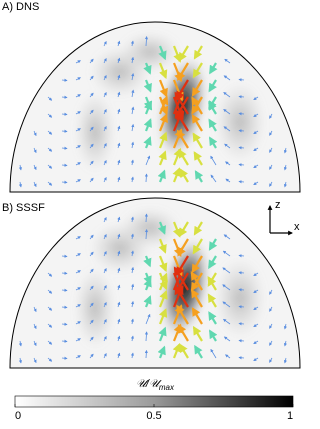 This screenshot has height=429, width=320. Describe the element at coordinates (153, 416) in the screenshot. I see `colorbar-tick-label: 0.5` at that location.